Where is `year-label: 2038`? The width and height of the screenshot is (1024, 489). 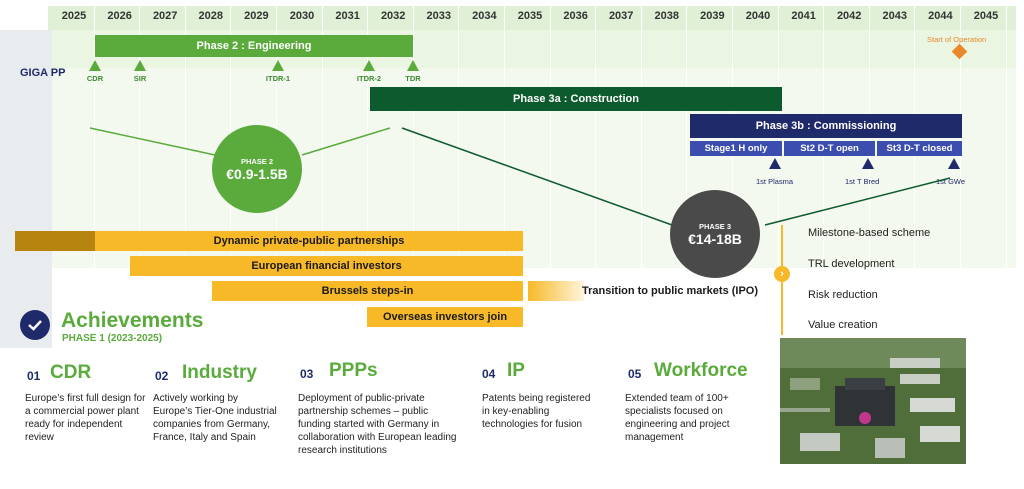
year-label: 2038 is located at coordinates (667, 16).